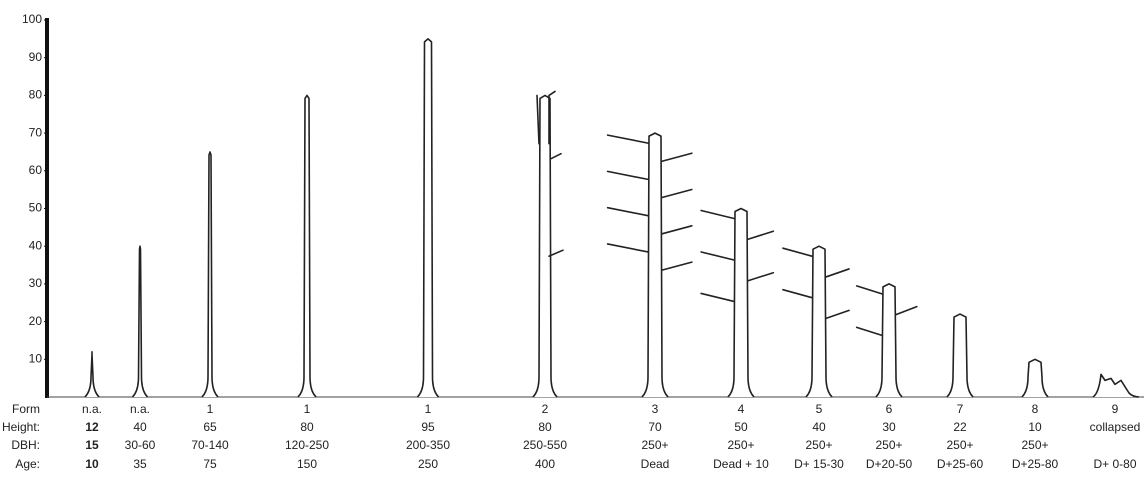  I want to click on y-tick-label: 60, so click(36, 170).